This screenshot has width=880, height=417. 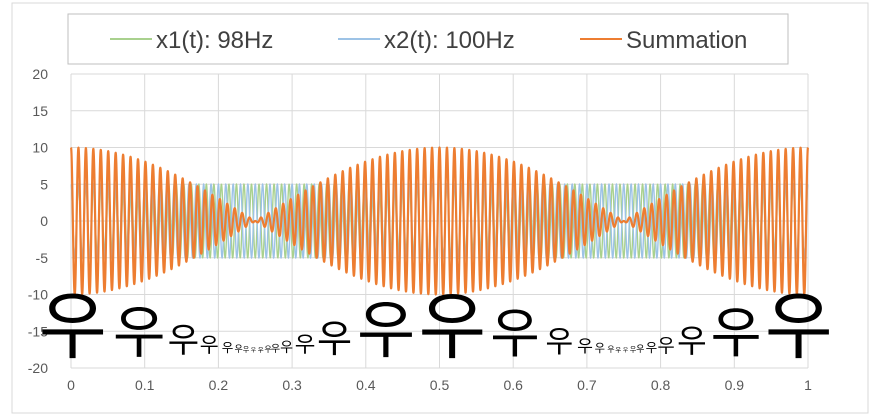 I want to click on legend: x1(t): 98Hz x2(t): 100Hz Summation, so click(x=428, y=39).